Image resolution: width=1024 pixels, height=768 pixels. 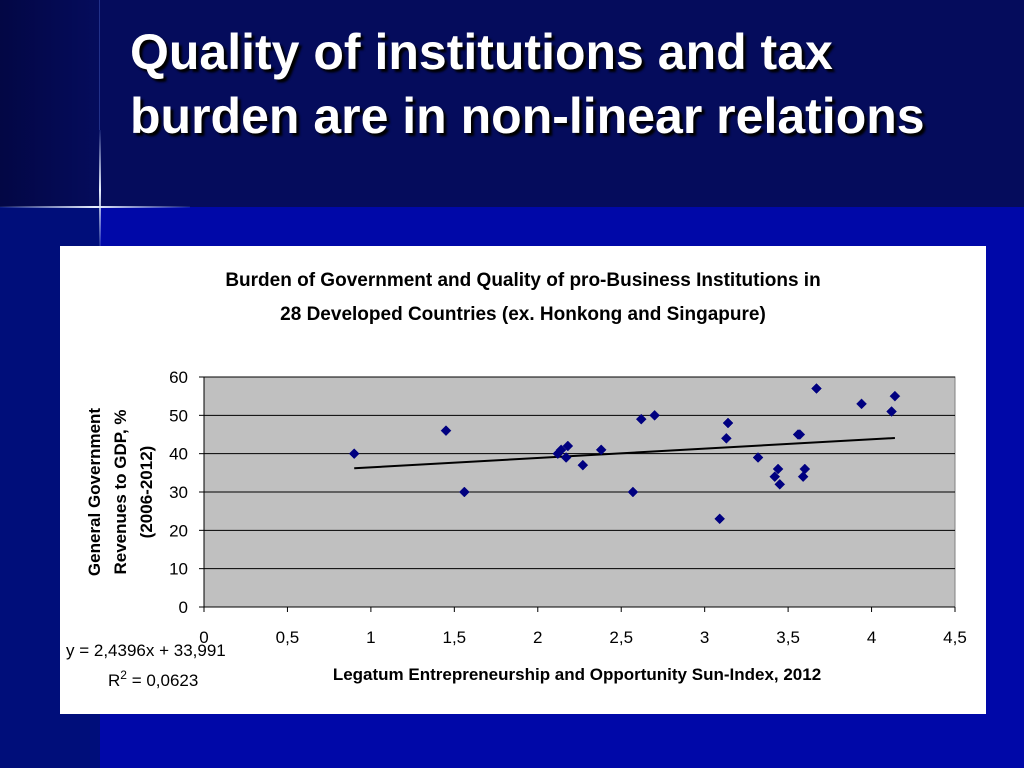 I want to click on y-axis-label-line: Revenues to GDP, %, so click(x=120, y=491).